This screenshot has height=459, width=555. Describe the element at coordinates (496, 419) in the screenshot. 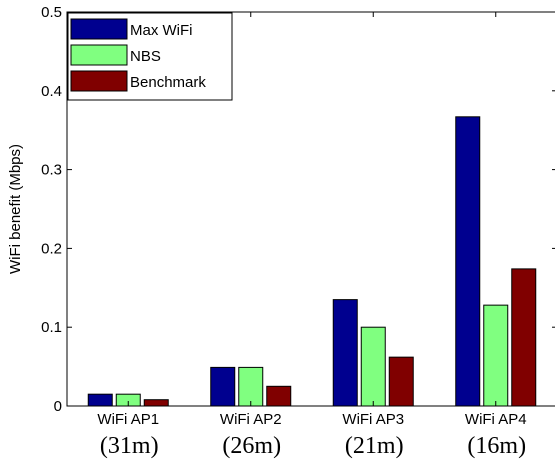

I see `x-tick-label: WiFi AP4` at that location.